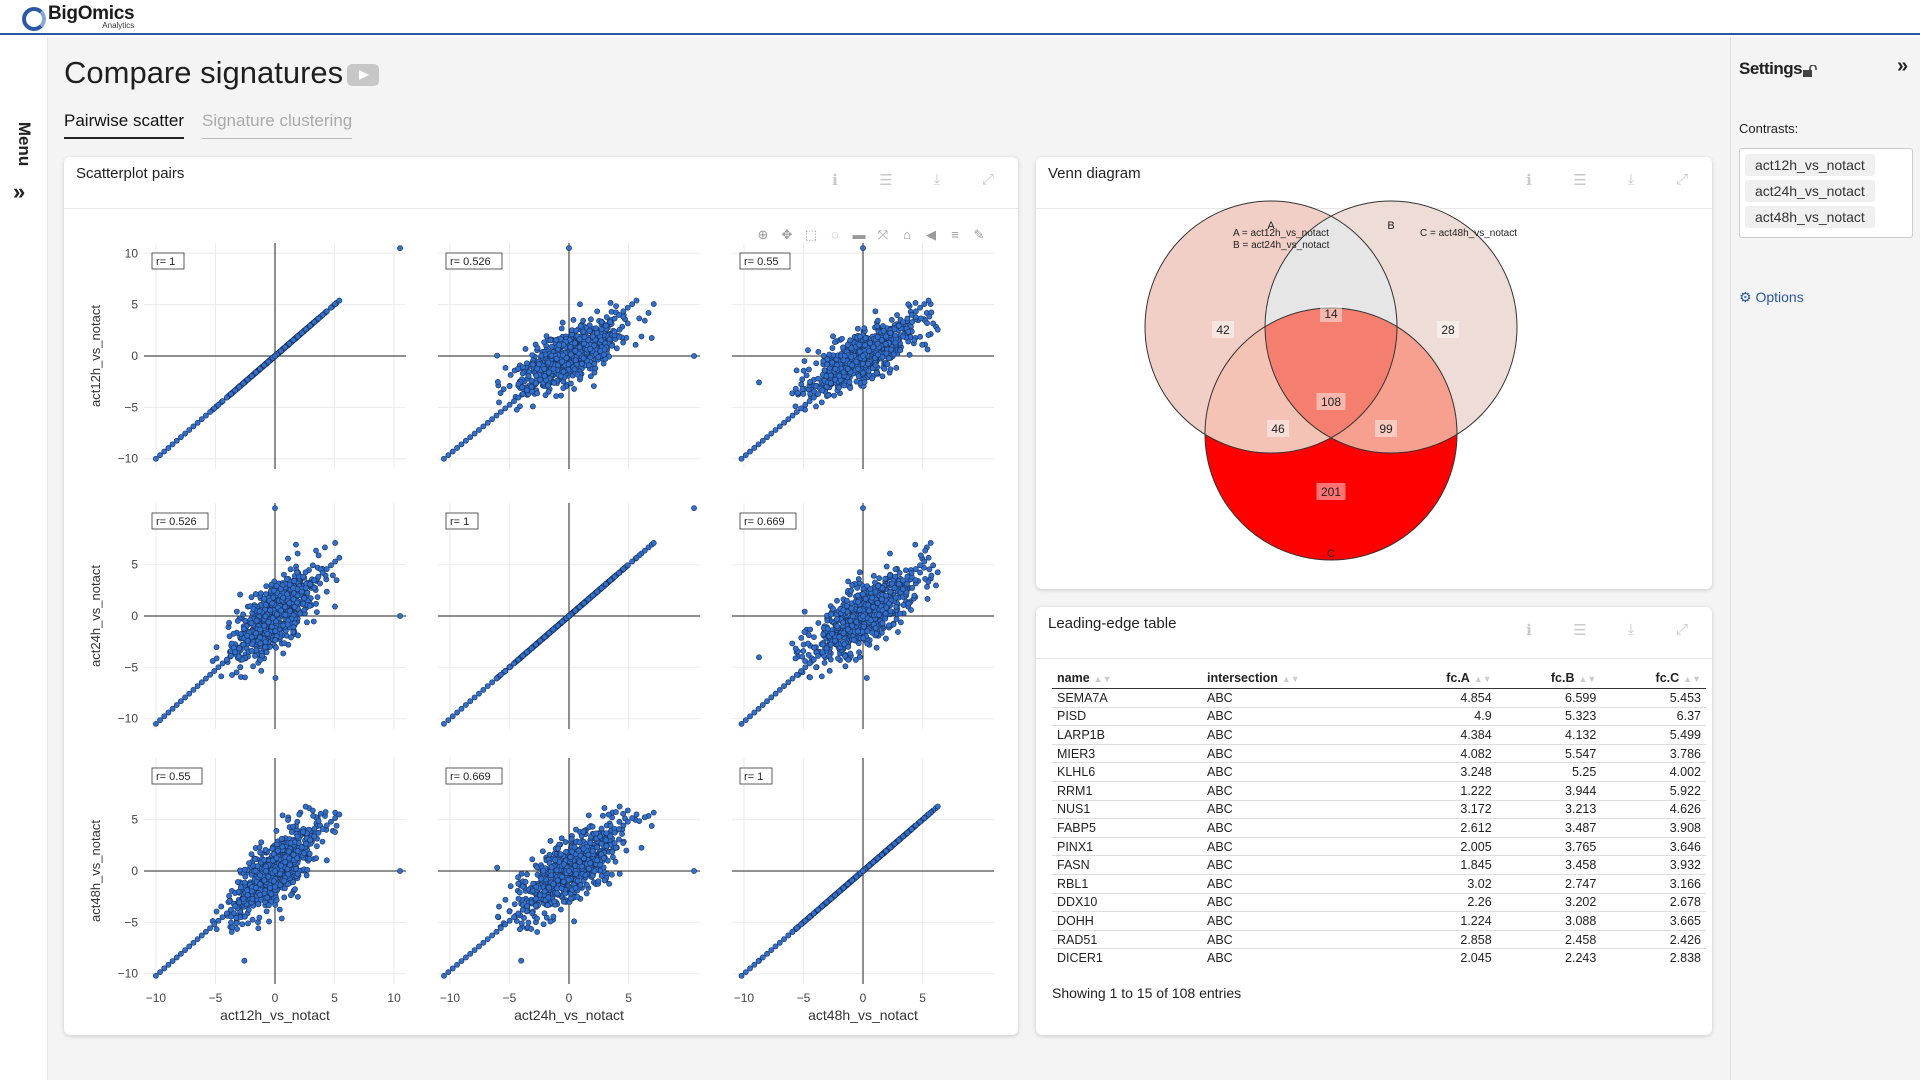 Image resolution: width=1920 pixels, height=1080 pixels. What do you see at coordinates (811, 234) in the screenshot?
I see `box-select-icon: ⬚` at bounding box center [811, 234].